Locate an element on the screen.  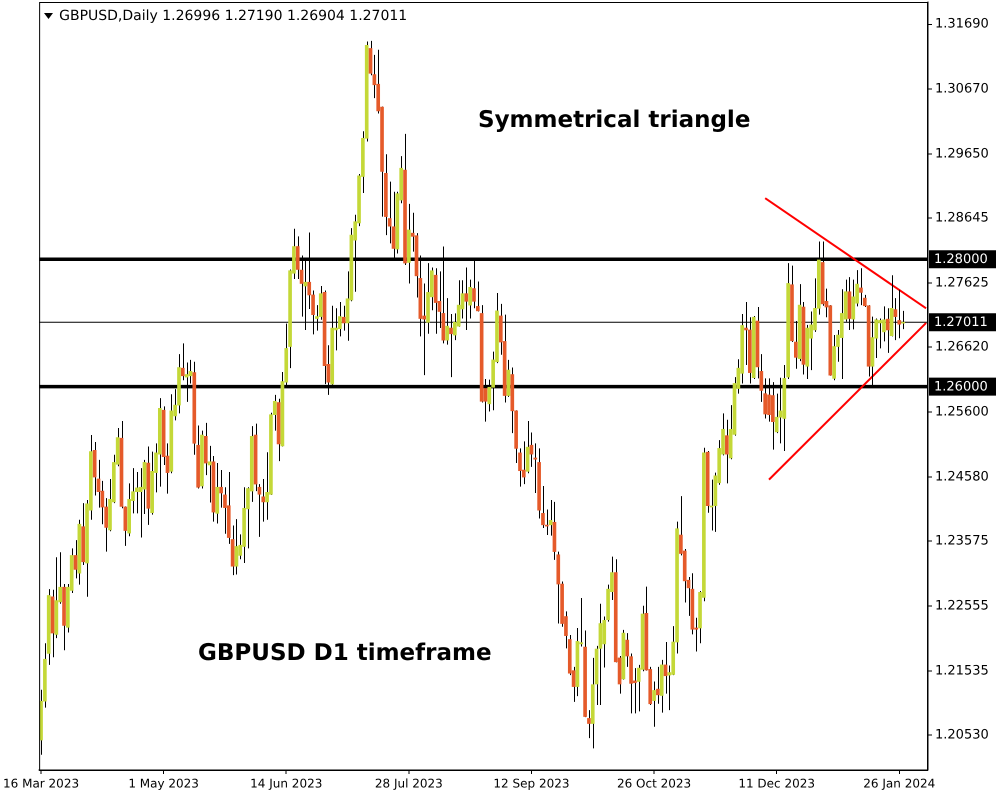
text: GBPUSD,Daily 1.26996 1.27190 1.26904 1.27011 is located at coordinates (233, 16).